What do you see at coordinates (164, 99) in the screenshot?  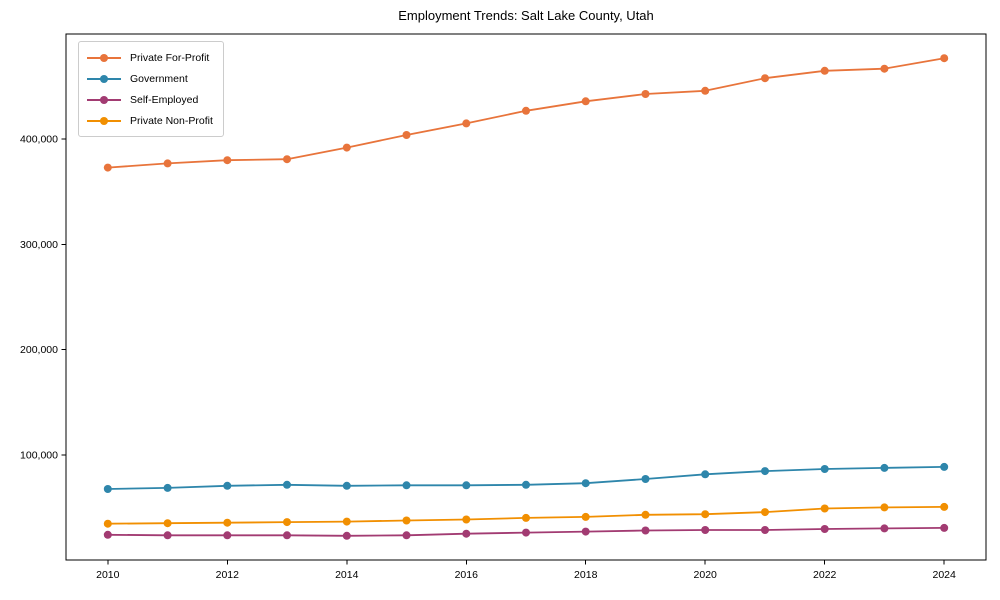 I see `legend-label: Self-Employed` at bounding box center [164, 99].